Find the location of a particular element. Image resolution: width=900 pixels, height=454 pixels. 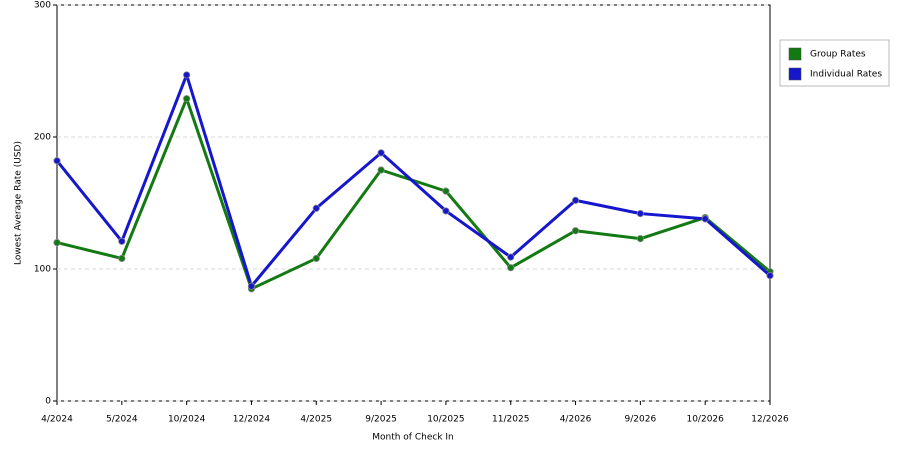

x-tick-label: 10/2025 is located at coordinates (445, 420).